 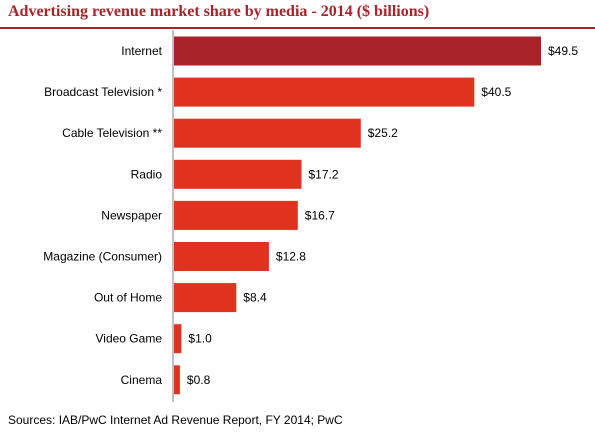 I want to click on category-label: Newspaper, so click(x=131, y=215).